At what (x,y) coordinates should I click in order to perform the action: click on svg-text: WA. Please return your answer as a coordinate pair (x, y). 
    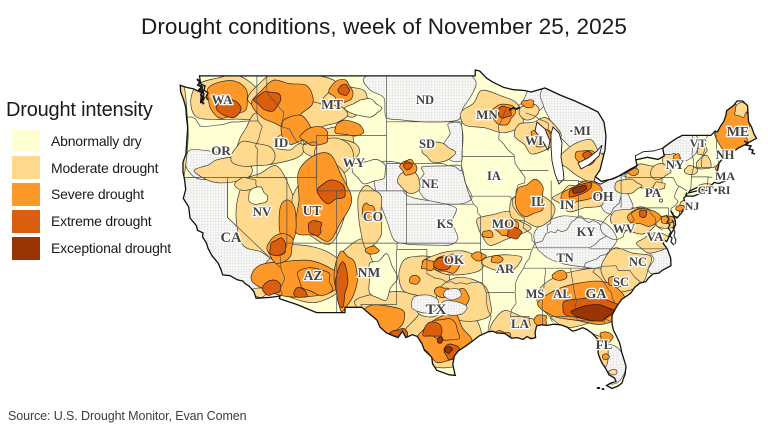
    Looking at the image, I should click on (223, 99).